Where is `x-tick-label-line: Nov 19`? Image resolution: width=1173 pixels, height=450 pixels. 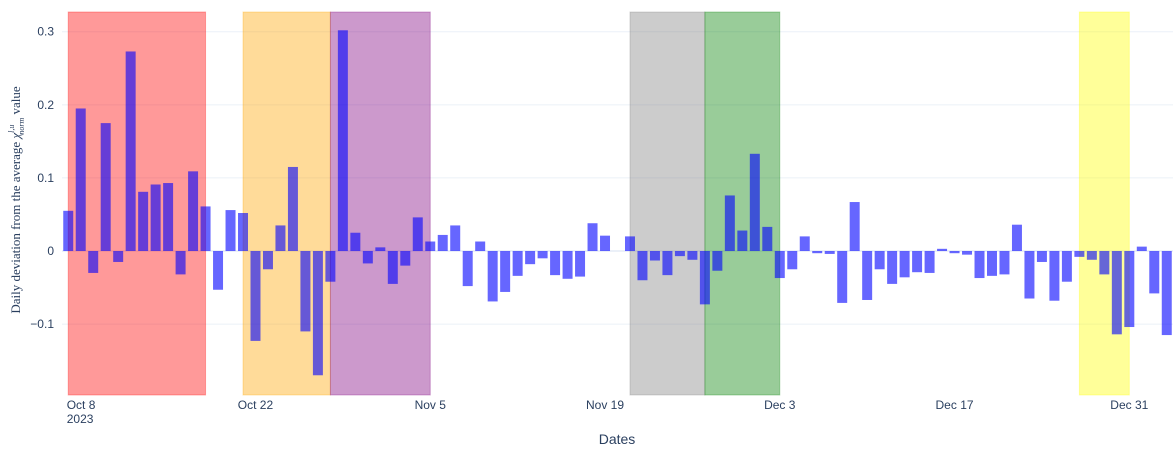 x-tick-label-line: Nov 19 is located at coordinates (605, 405).